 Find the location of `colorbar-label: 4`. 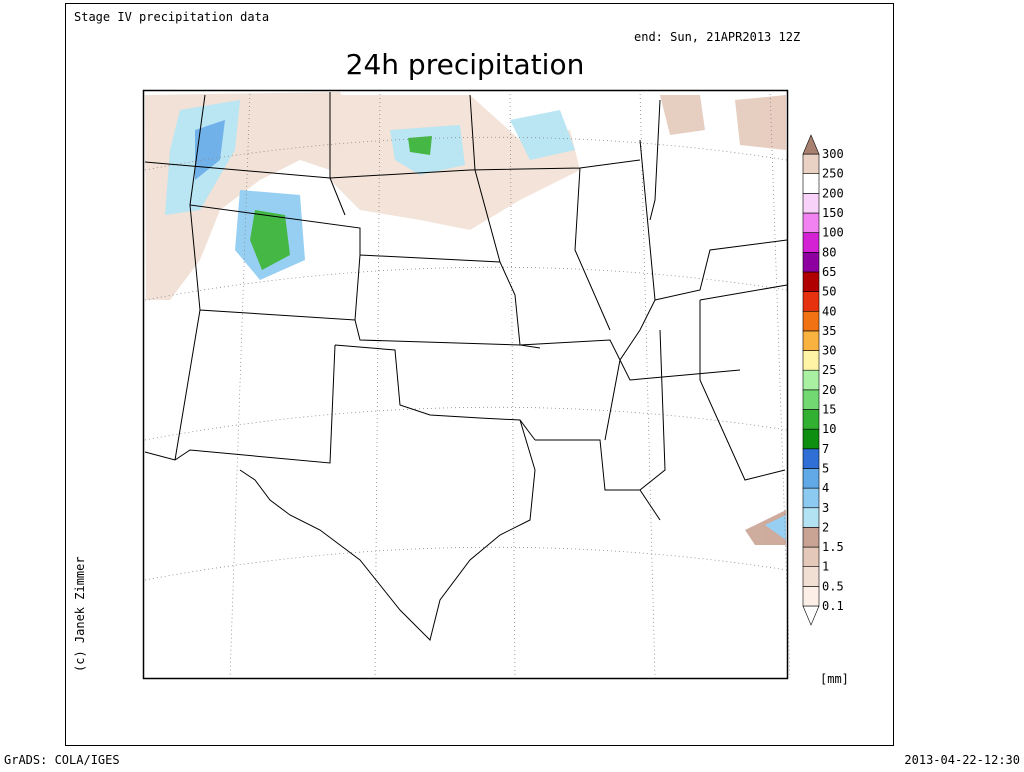

colorbar-label: 4 is located at coordinates (825, 488).